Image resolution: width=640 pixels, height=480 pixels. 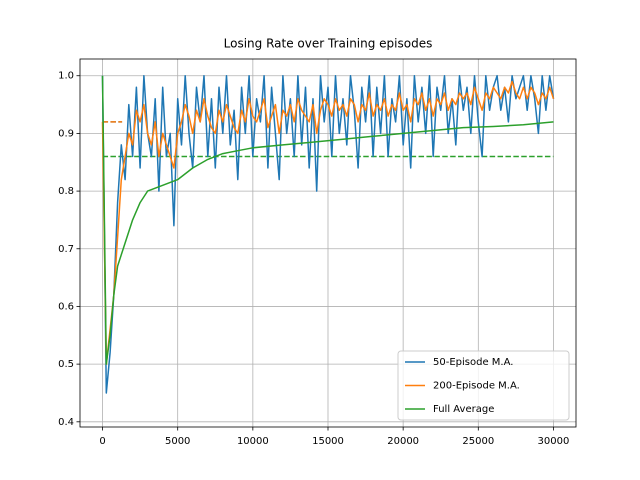 I want to click on legend-label: 50-Episode M.A., so click(x=473, y=362).